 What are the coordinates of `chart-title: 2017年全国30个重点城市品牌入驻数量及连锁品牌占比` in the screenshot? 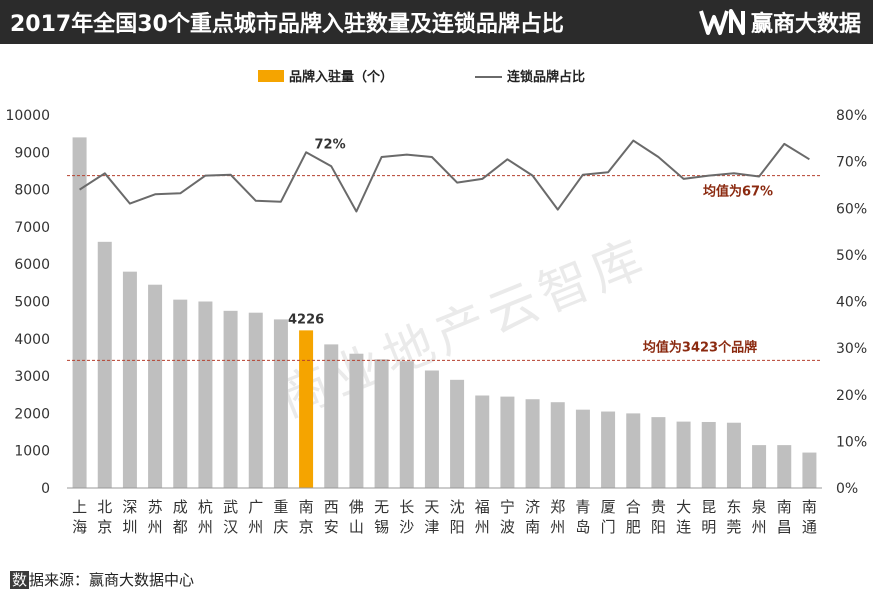 It's located at (287, 24).